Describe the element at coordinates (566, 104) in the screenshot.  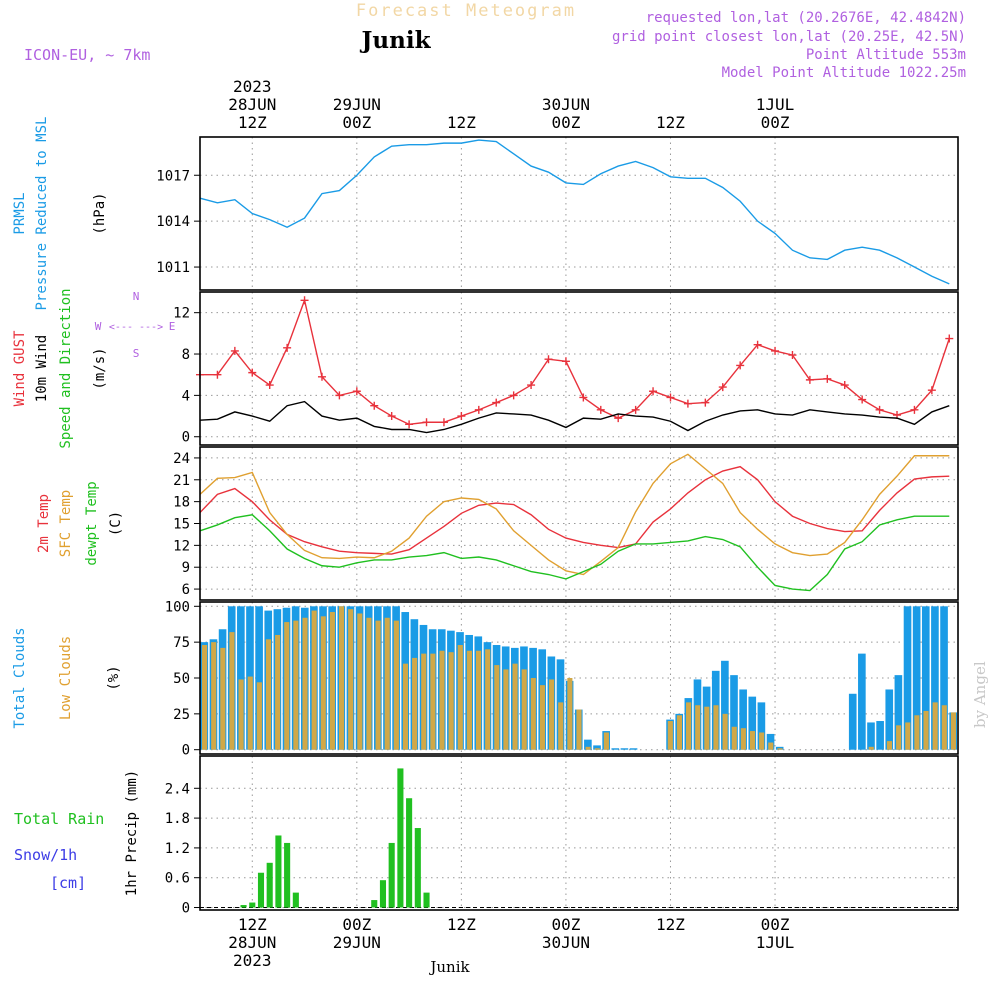
I see `top-time-label: 30JUN` at that location.